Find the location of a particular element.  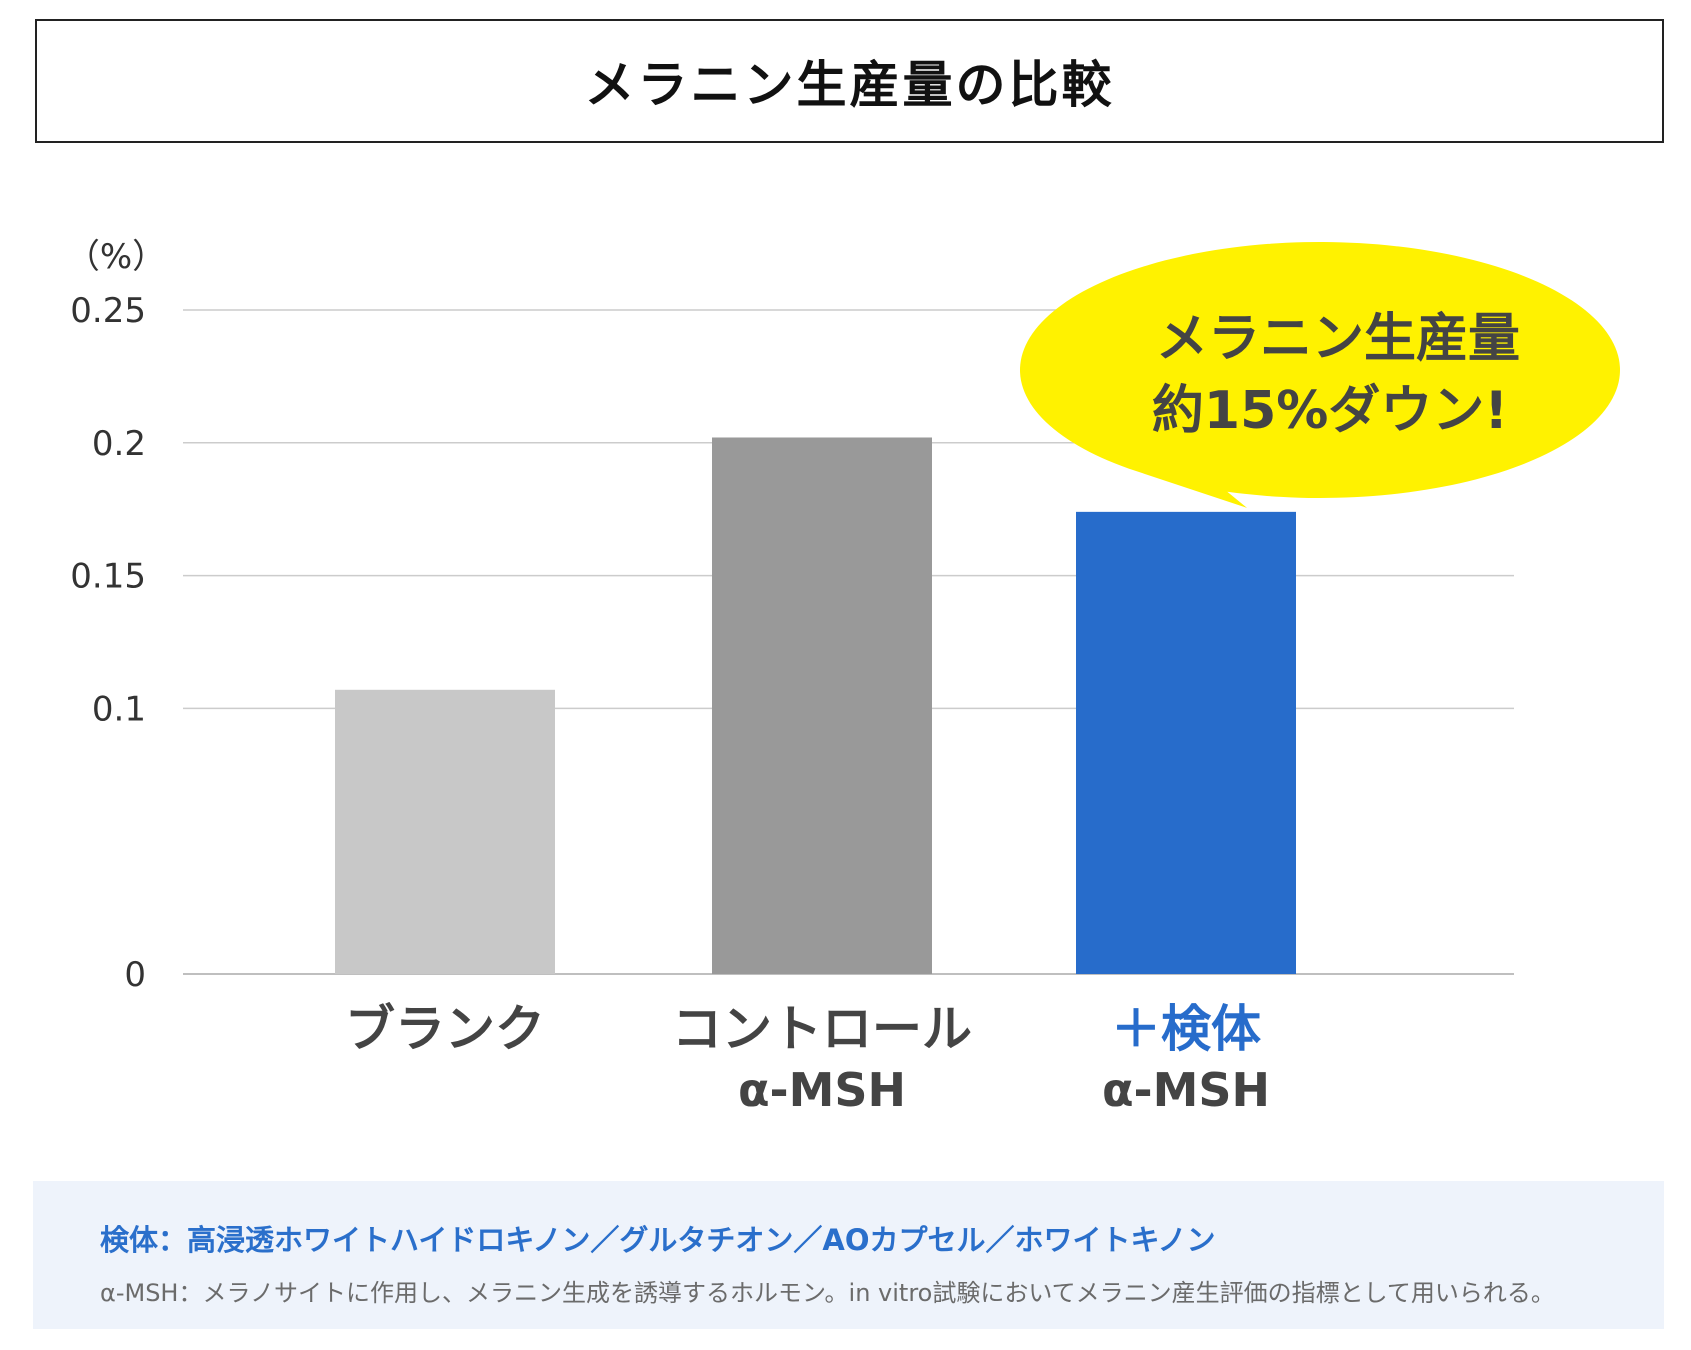

y-axis-ticks: 0 0.1 0.15 0.2 0.25 is located at coordinates (108, 643).